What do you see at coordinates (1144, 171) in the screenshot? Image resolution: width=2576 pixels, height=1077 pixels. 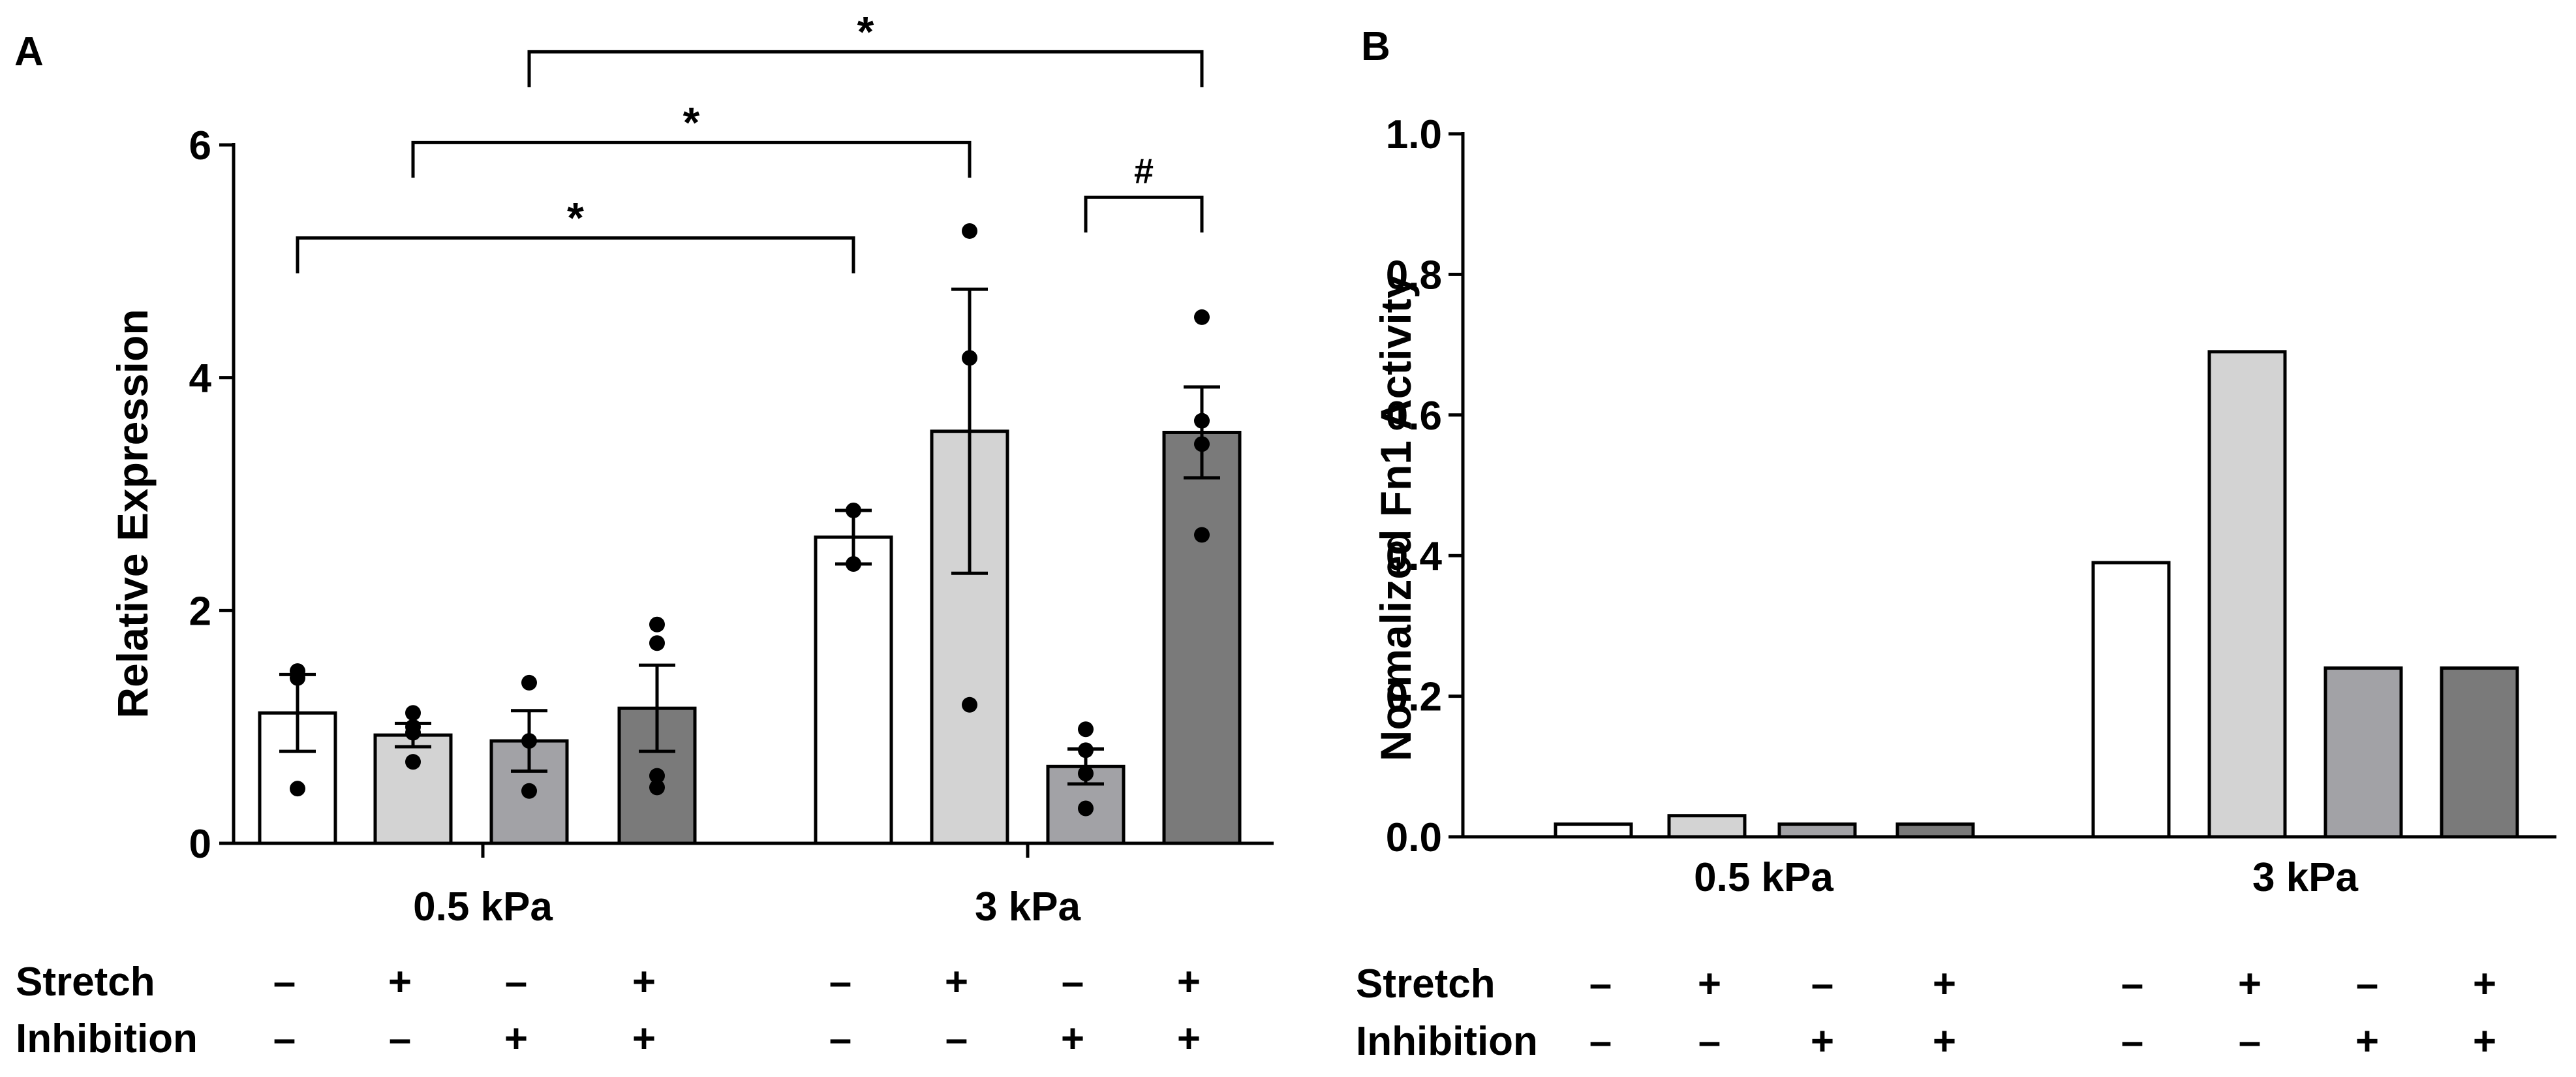 I see `significance-label: #` at bounding box center [1144, 171].